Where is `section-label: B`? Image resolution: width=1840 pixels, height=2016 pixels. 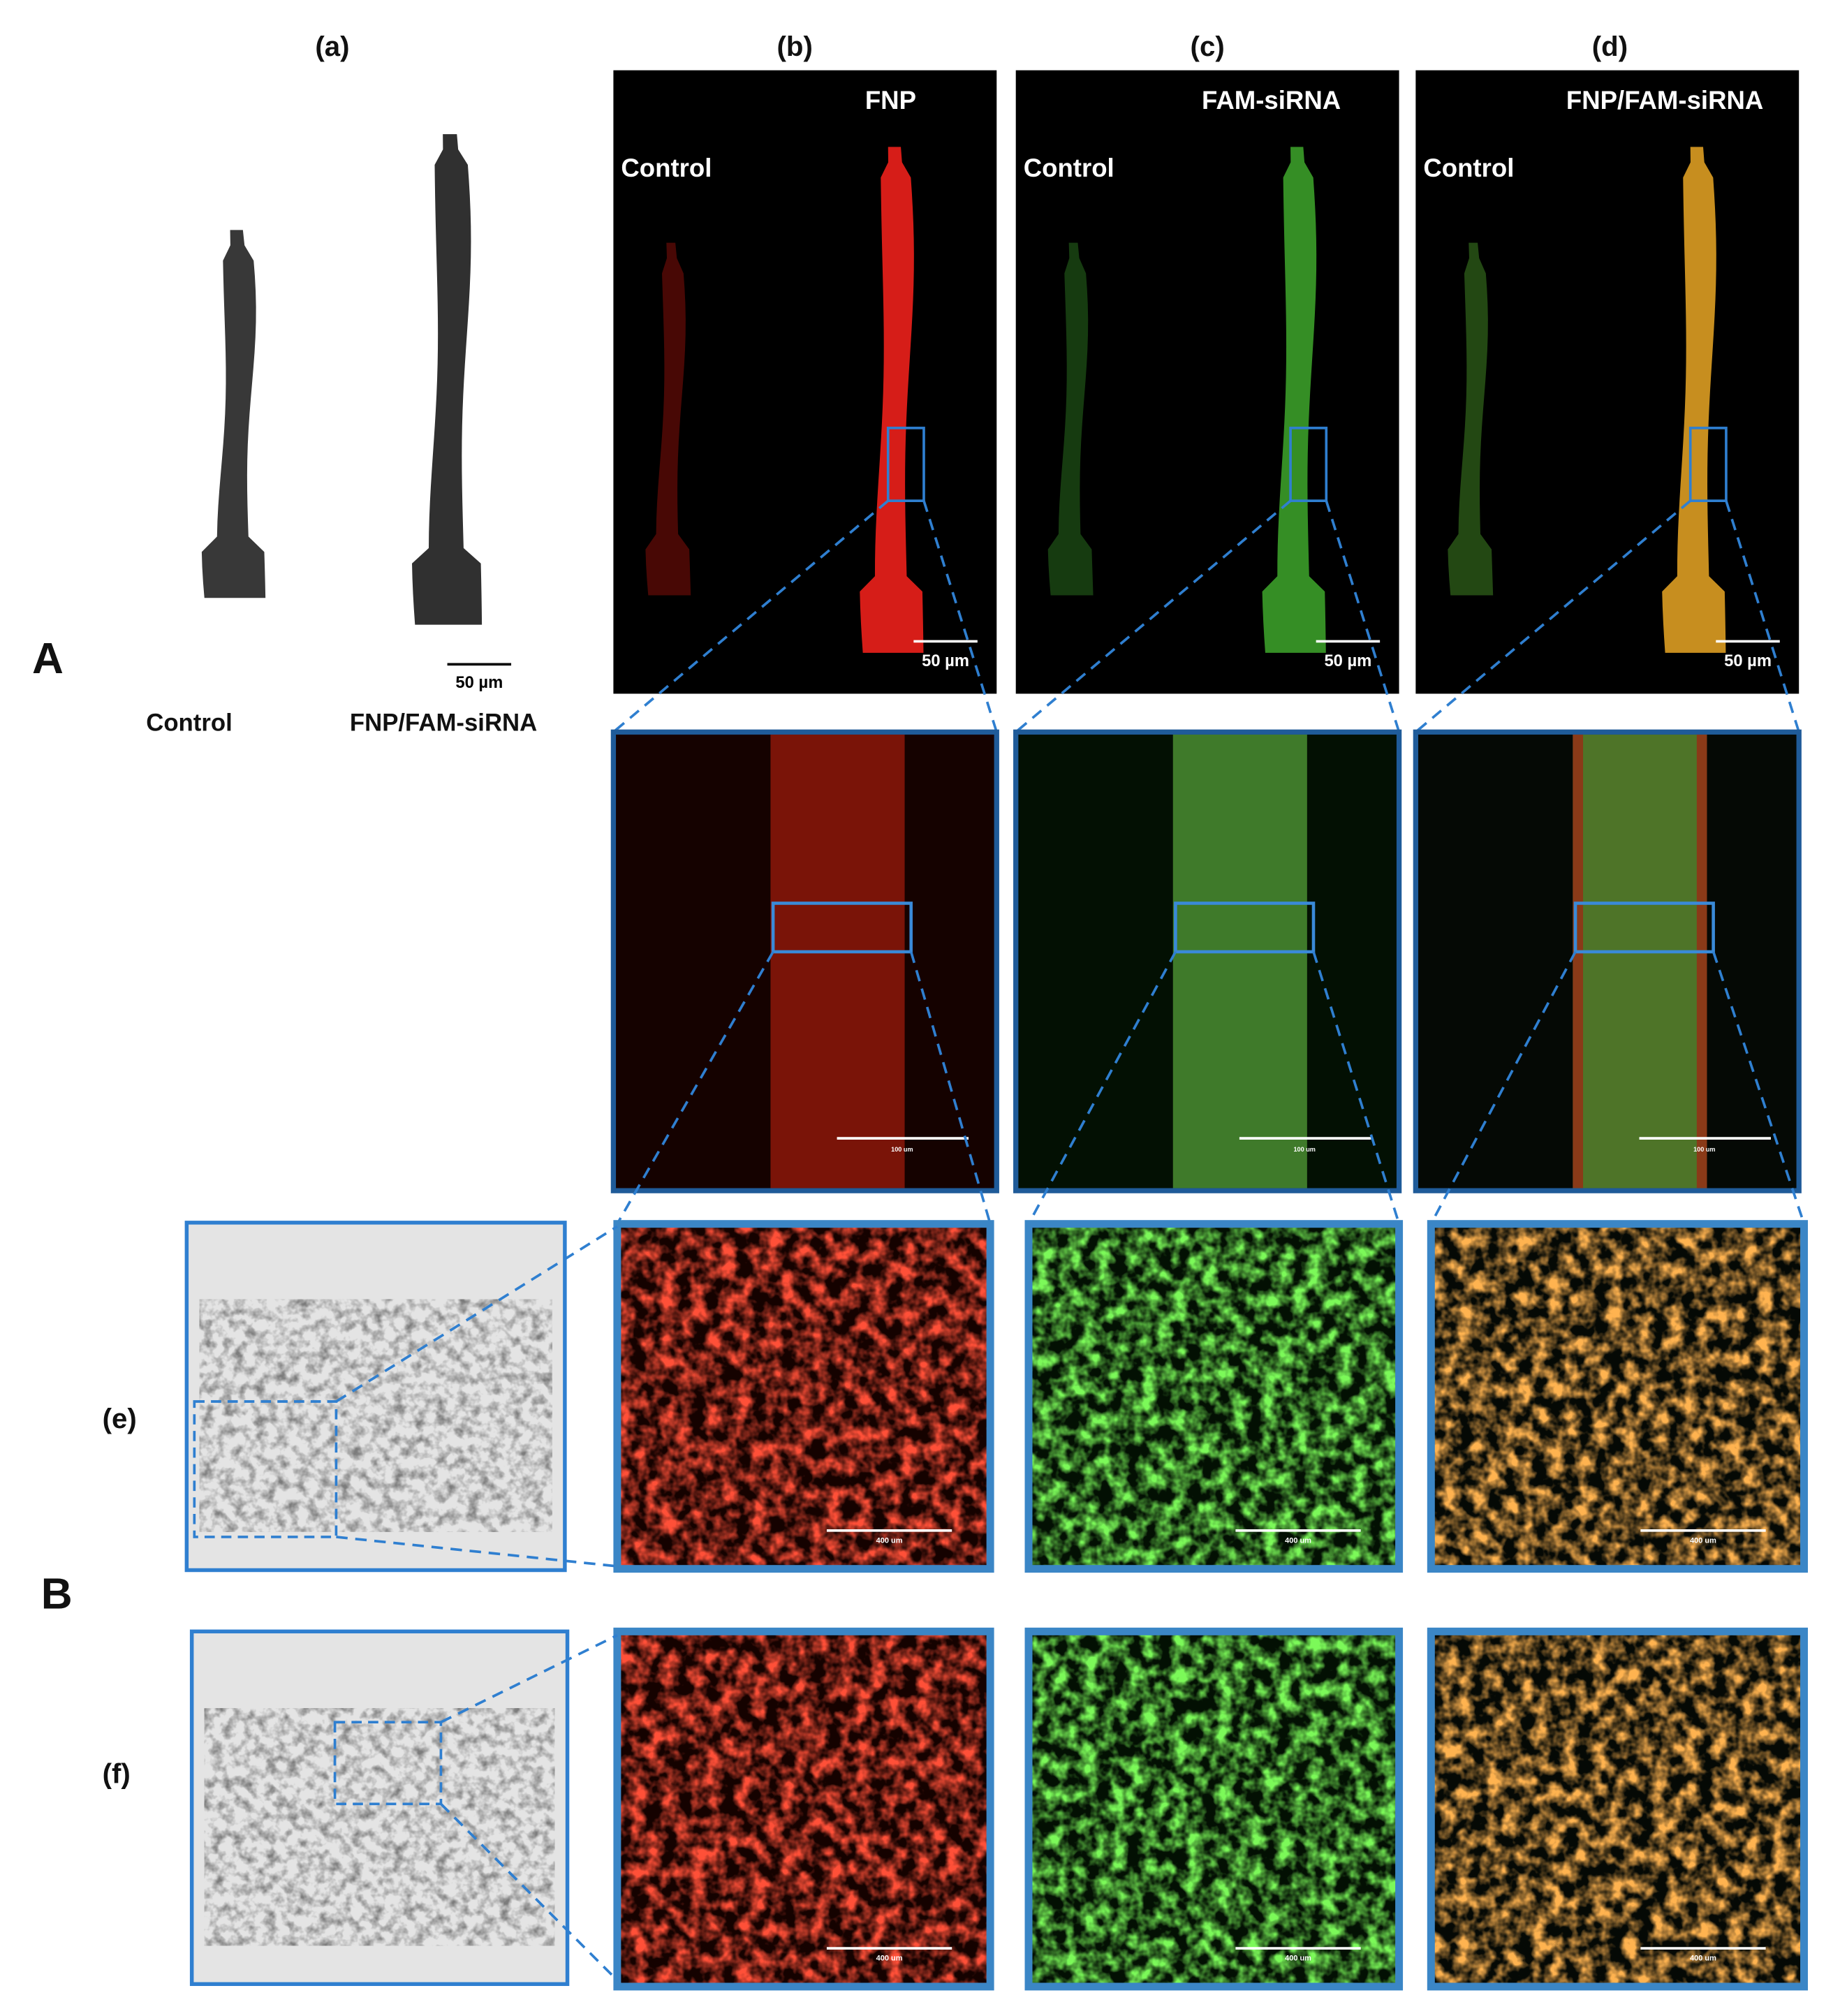 section-label: B is located at coordinates (57, 1594).